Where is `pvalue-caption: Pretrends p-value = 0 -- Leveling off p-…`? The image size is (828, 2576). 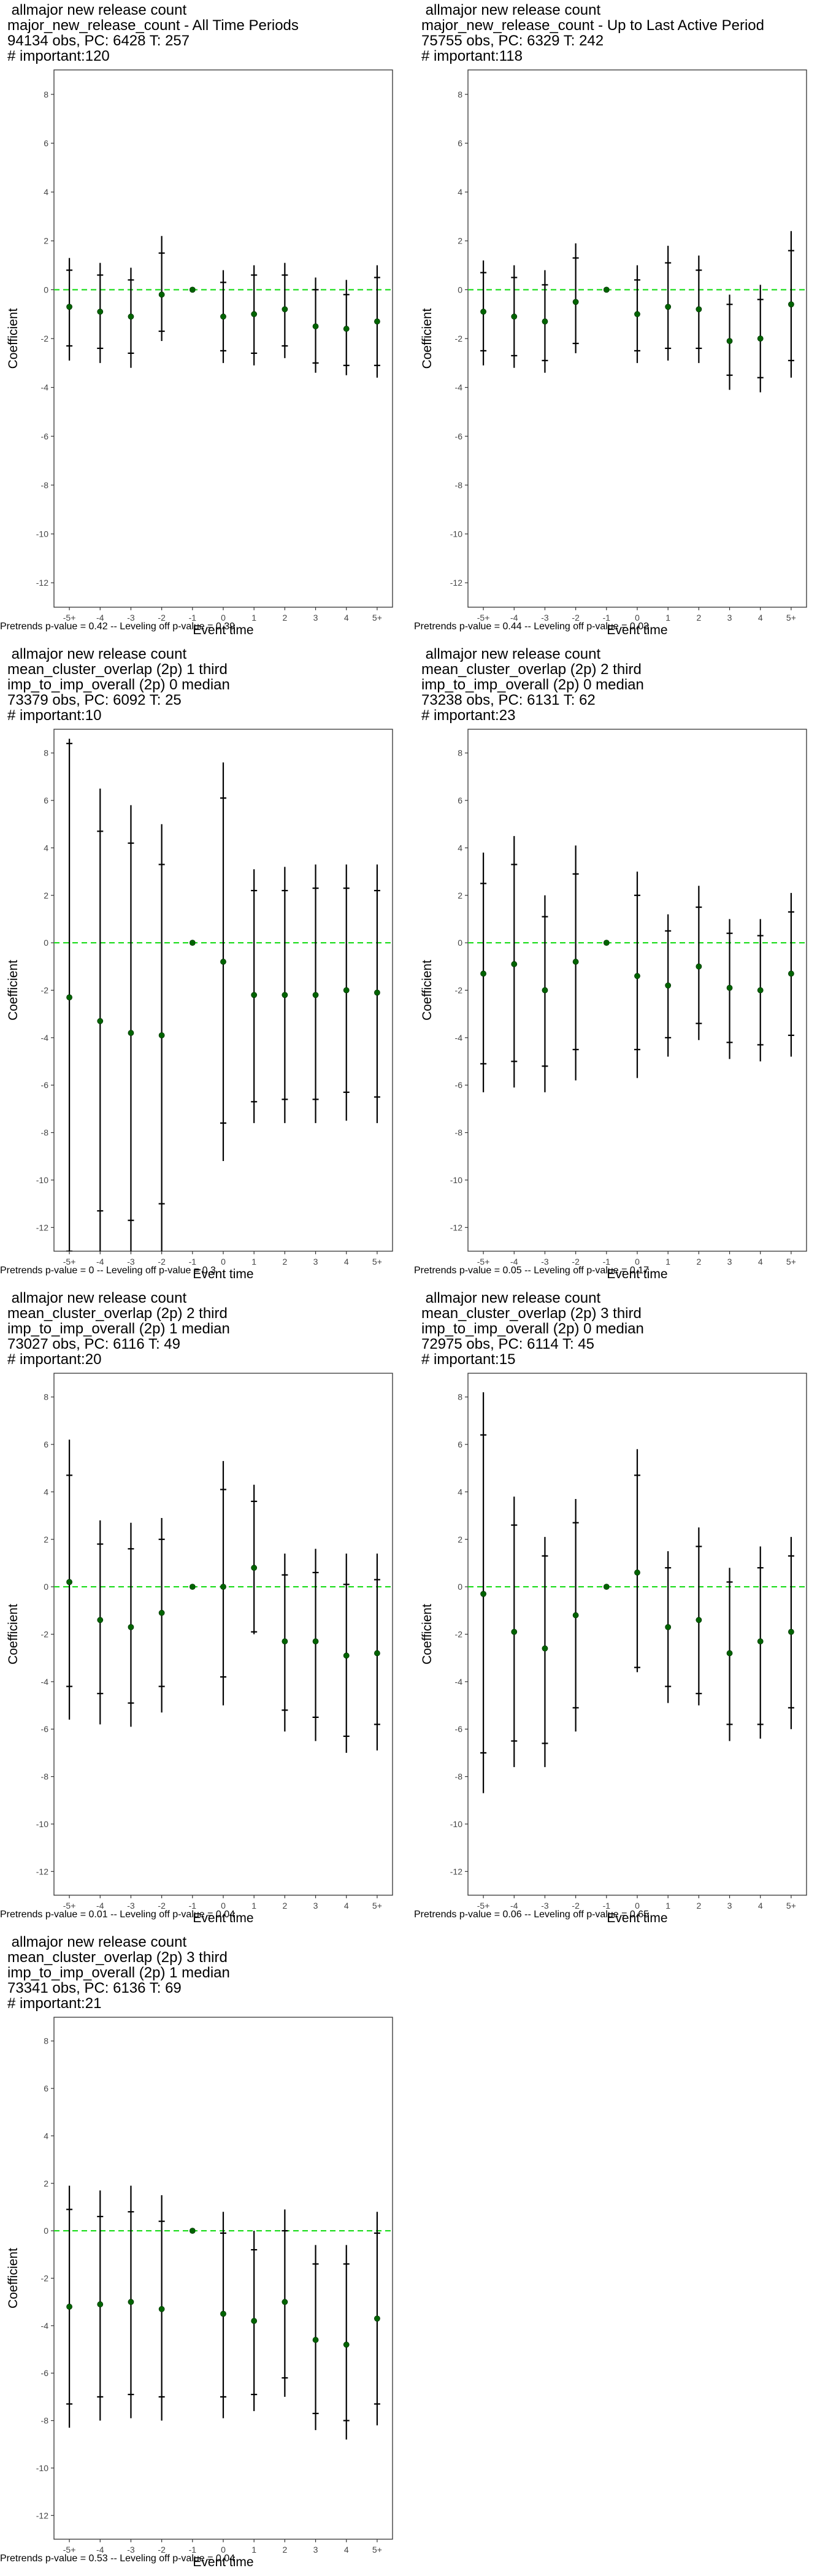 pvalue-caption: Pretrends p-value = 0 -- Leveling off p-… is located at coordinates (108, 1270).